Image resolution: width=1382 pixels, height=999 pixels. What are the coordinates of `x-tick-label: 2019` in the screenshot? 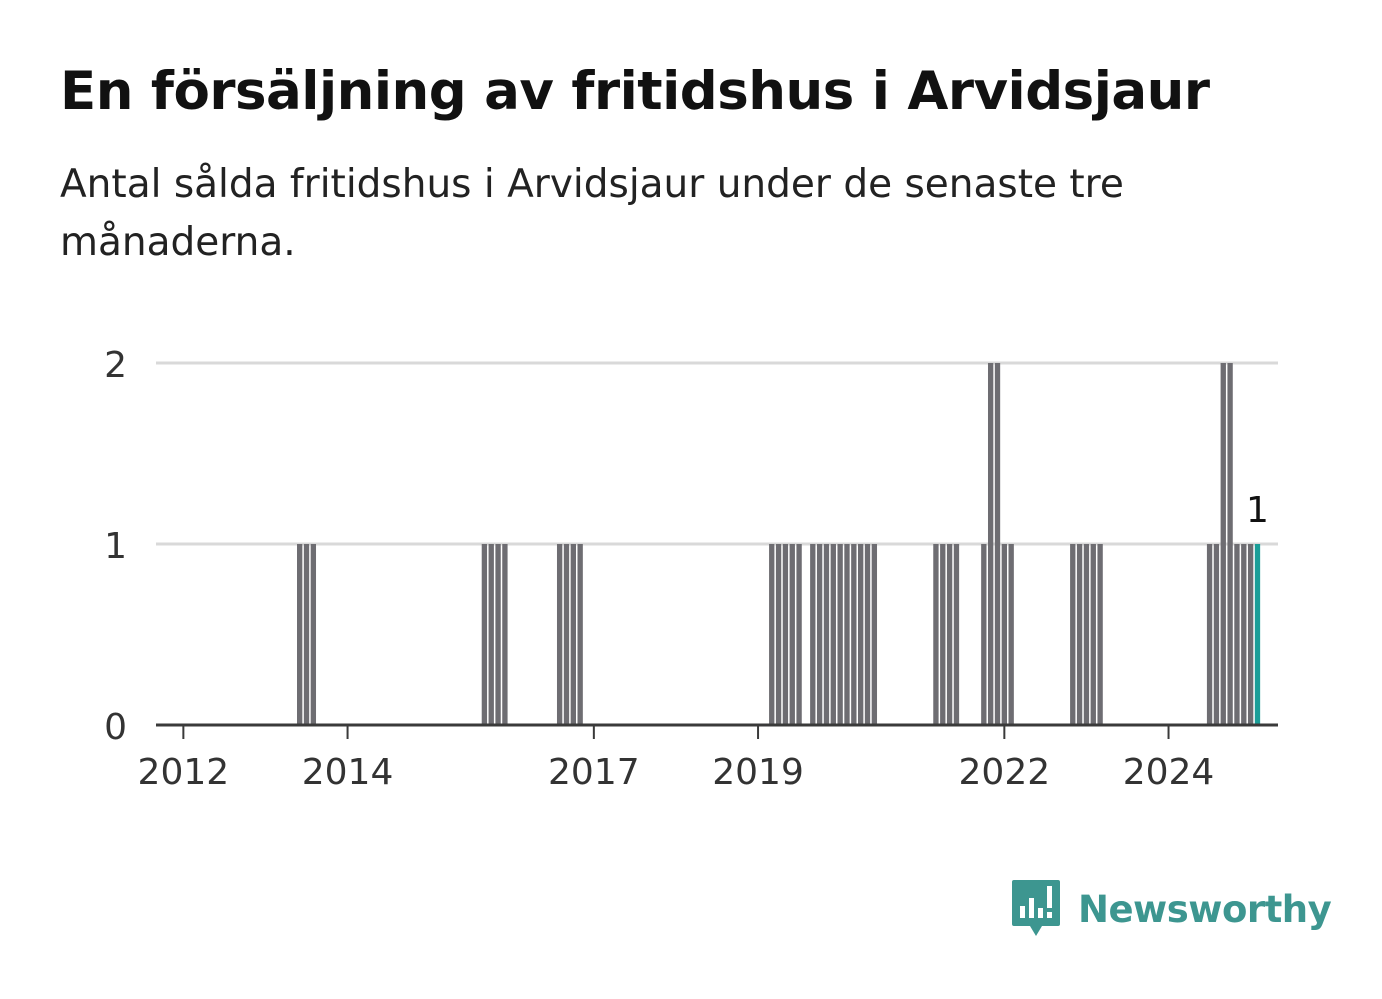 It's located at (758, 772).